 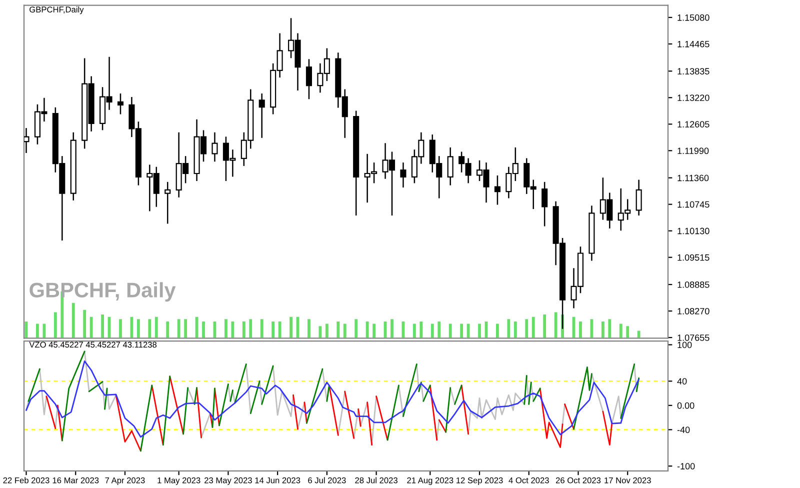 I want to click on y-tick-label: 40, so click(x=682, y=381).